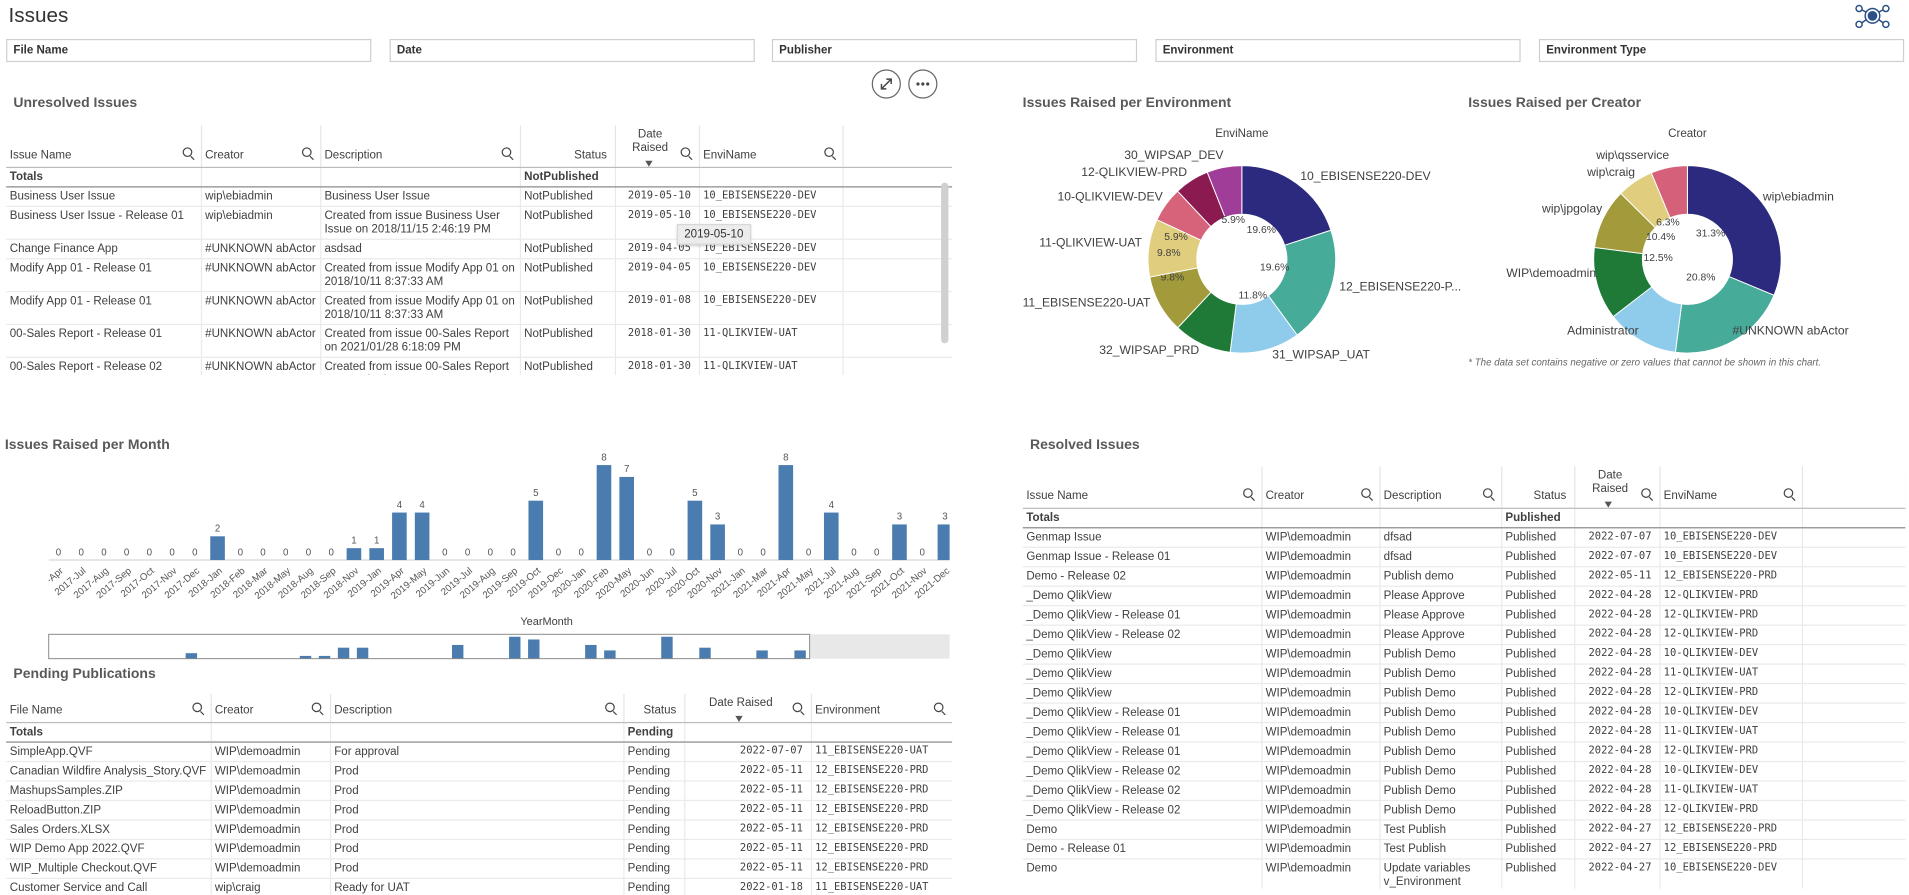 The height and width of the screenshot is (895, 1909). Describe the element at coordinates (270, 886) in the screenshot. I see `table-cell: wip\craig` at that location.